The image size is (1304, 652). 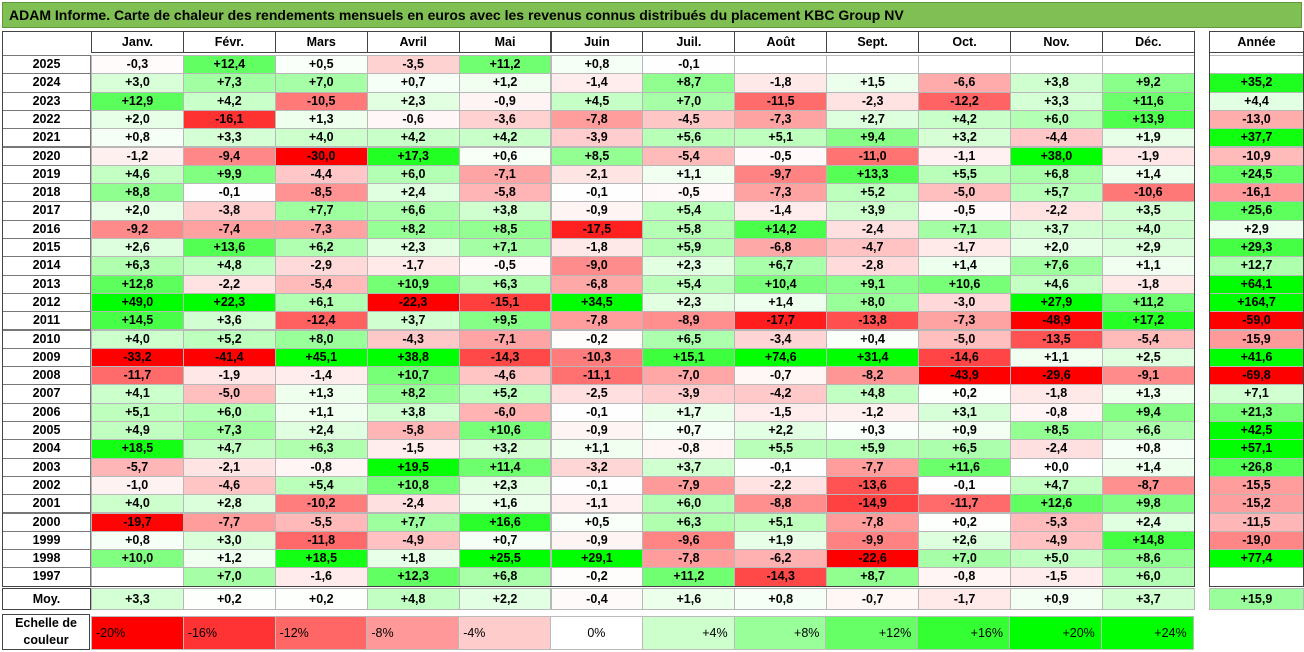 I want to click on heatmap-cell: +2,4, so click(x=321, y=431).